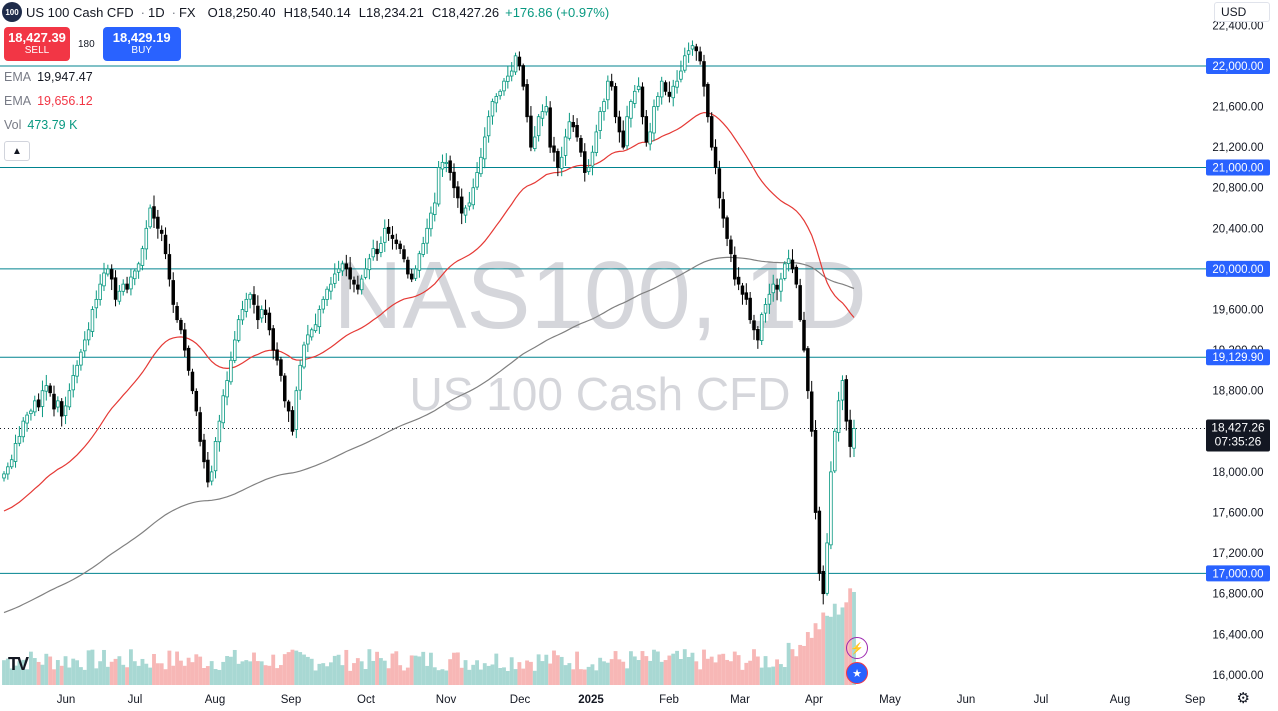  What do you see at coordinates (321, 12) in the screenshot?
I see `high-value: 18,540.14` at bounding box center [321, 12].